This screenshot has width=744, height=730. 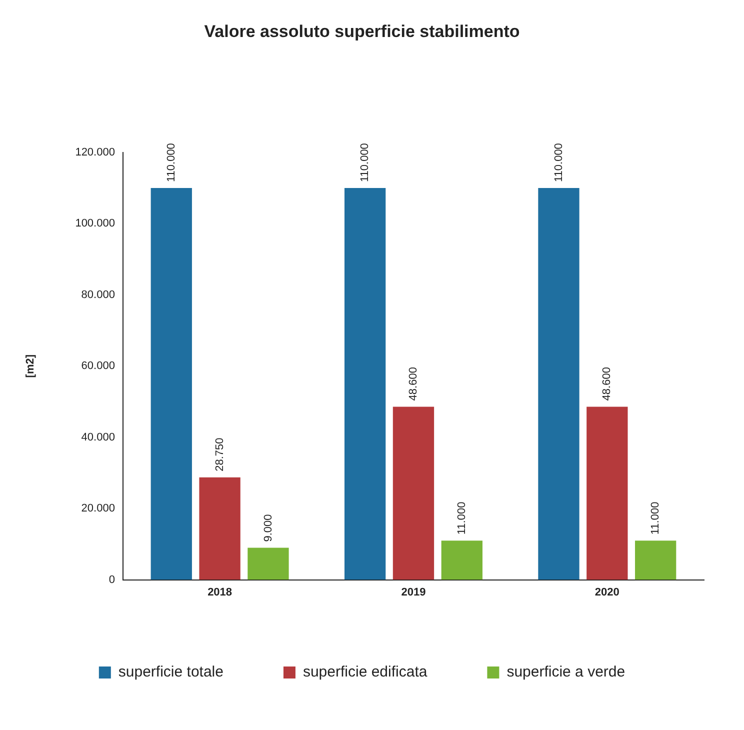 What do you see at coordinates (111, 580) in the screenshot?
I see `y-tick-label: 0` at bounding box center [111, 580].